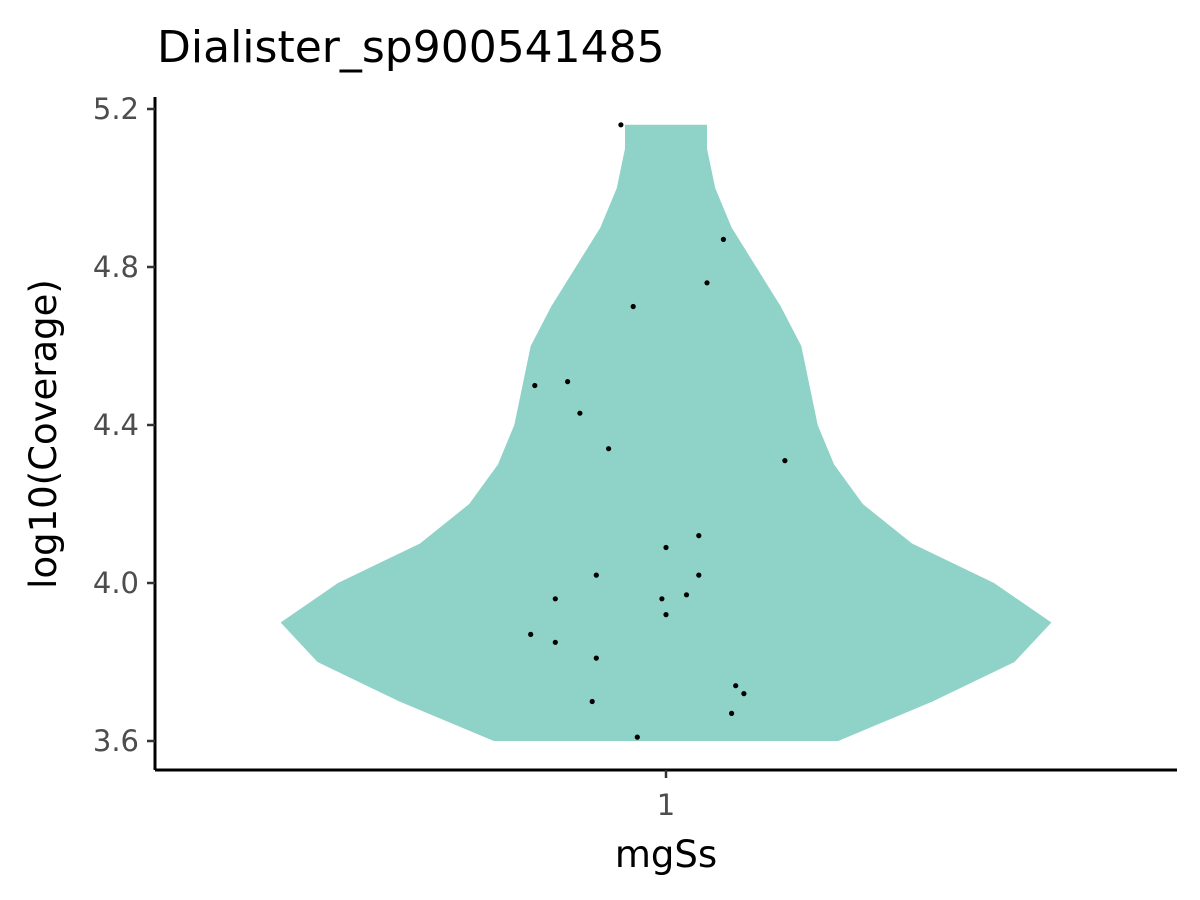 The height and width of the screenshot is (900, 1200). I want to click on y-tick-label: 4.8, so click(116, 267).